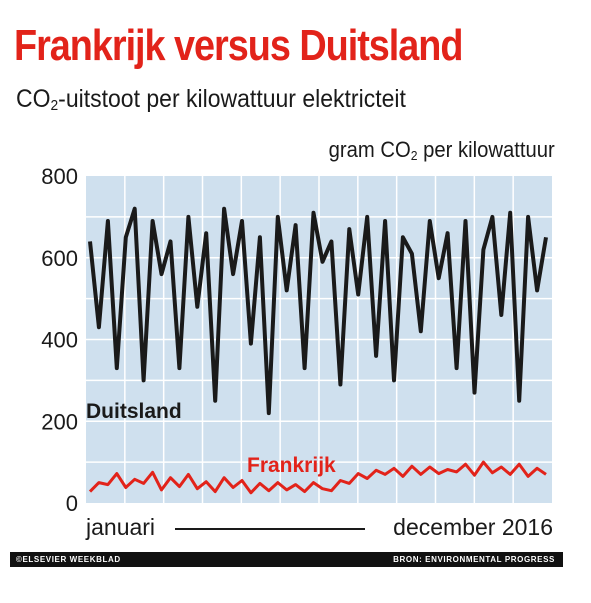  What do you see at coordinates (54, 105) in the screenshot?
I see `subtitle-subscript: 2` at bounding box center [54, 105].